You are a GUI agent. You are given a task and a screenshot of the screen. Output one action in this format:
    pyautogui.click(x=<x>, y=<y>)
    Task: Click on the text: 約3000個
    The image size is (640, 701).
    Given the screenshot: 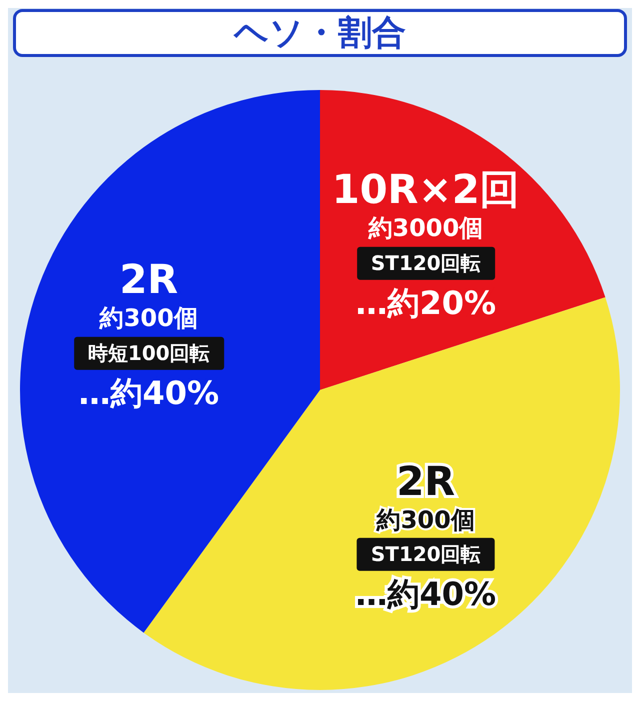 What is the action you would take?
    pyautogui.click(x=425, y=229)
    